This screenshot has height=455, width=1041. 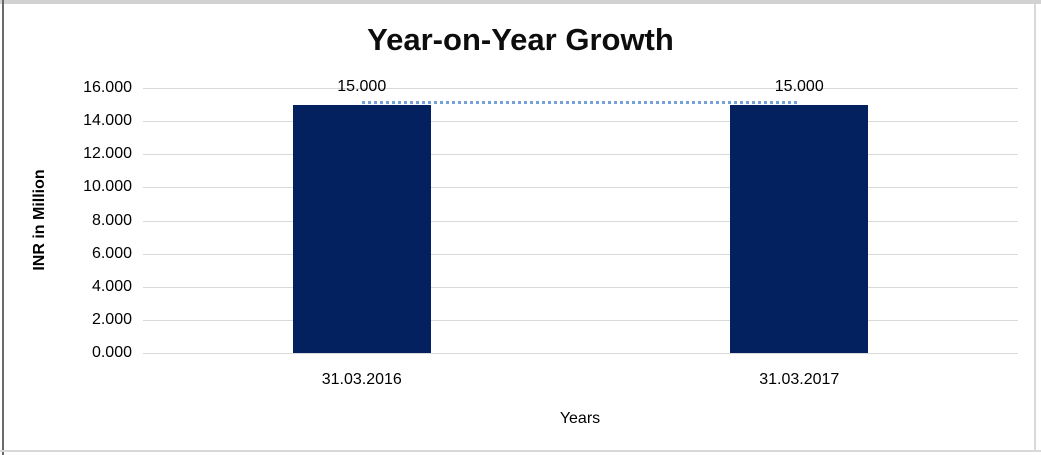 What do you see at coordinates (111, 253) in the screenshot?
I see `y-tick-label: 6.000` at bounding box center [111, 253].